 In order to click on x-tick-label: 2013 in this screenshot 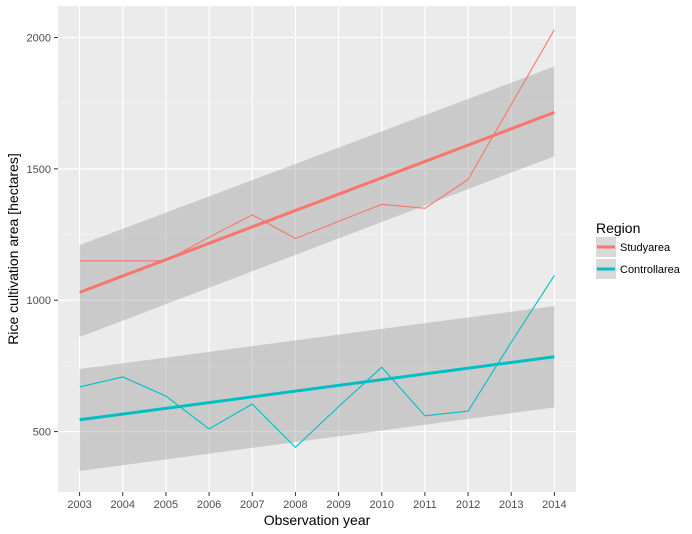, I will do `click(511, 505)`.